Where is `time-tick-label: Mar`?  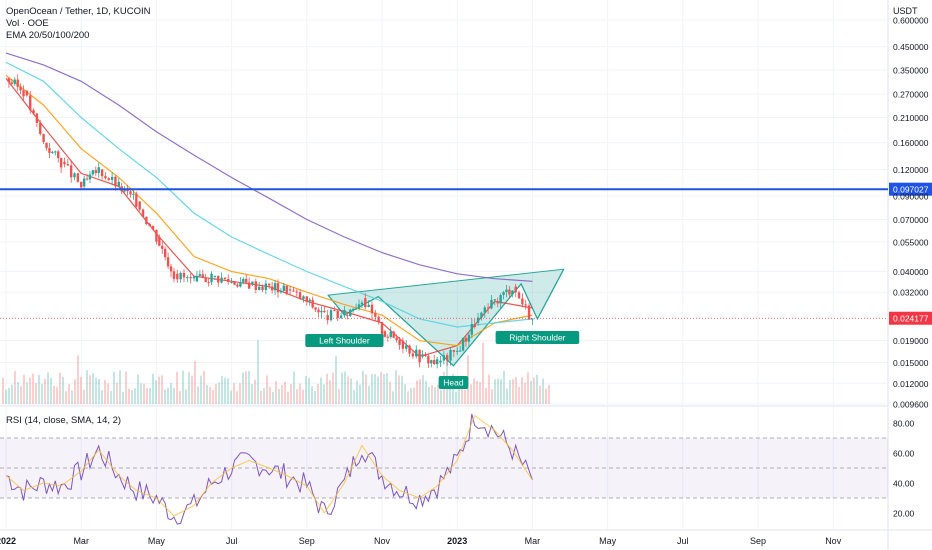 time-tick-label: Mar is located at coordinates (533, 541).